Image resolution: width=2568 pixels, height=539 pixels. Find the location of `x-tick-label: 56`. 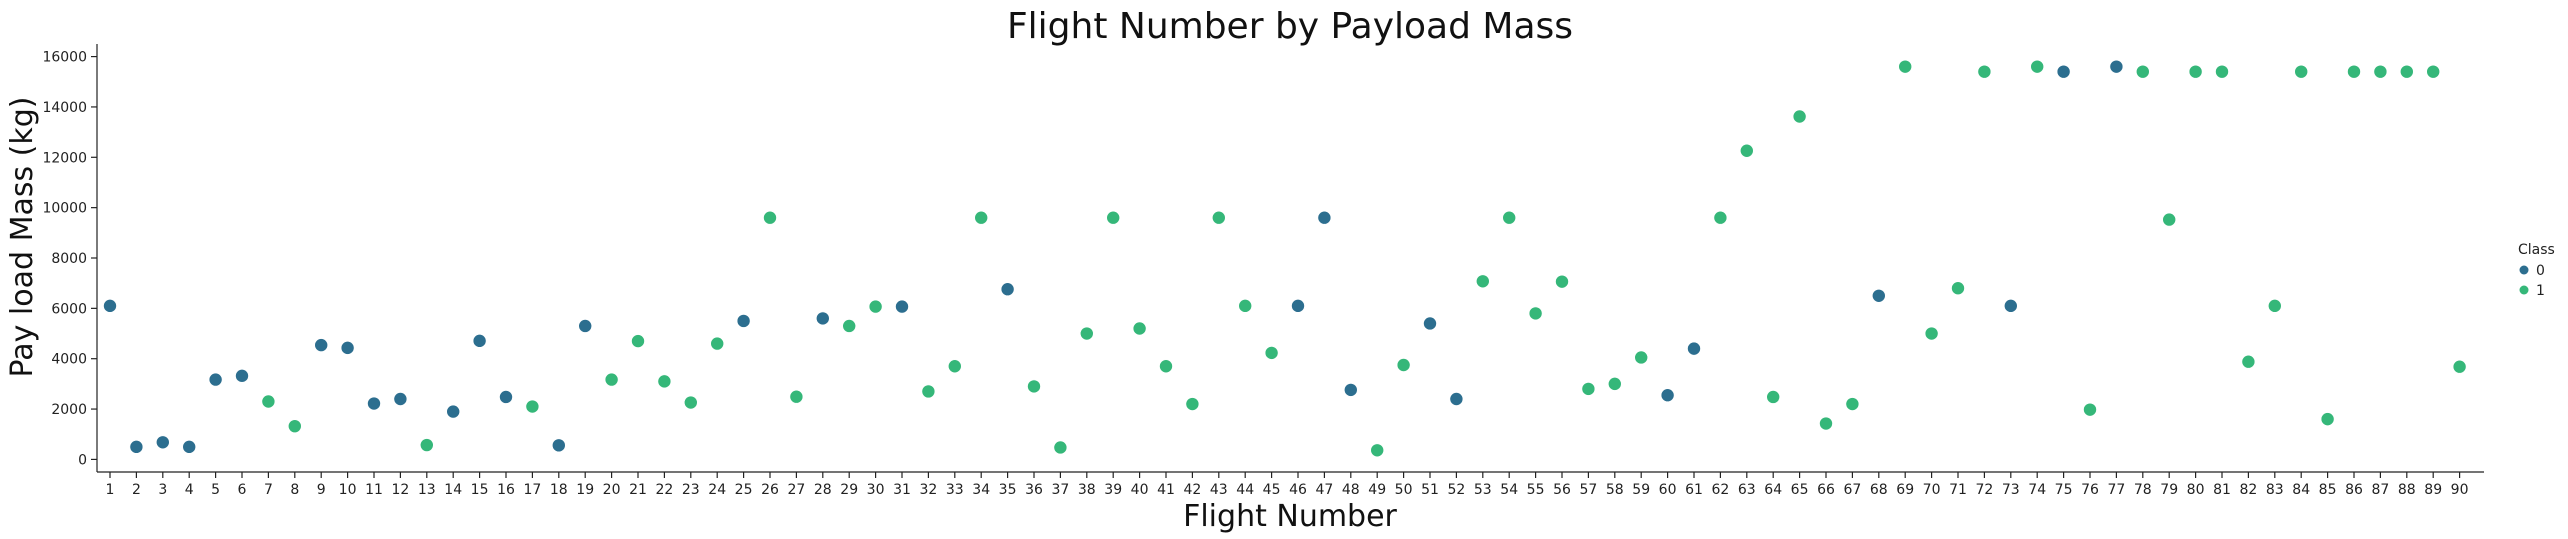

x-tick-label: 56 is located at coordinates (1562, 490).